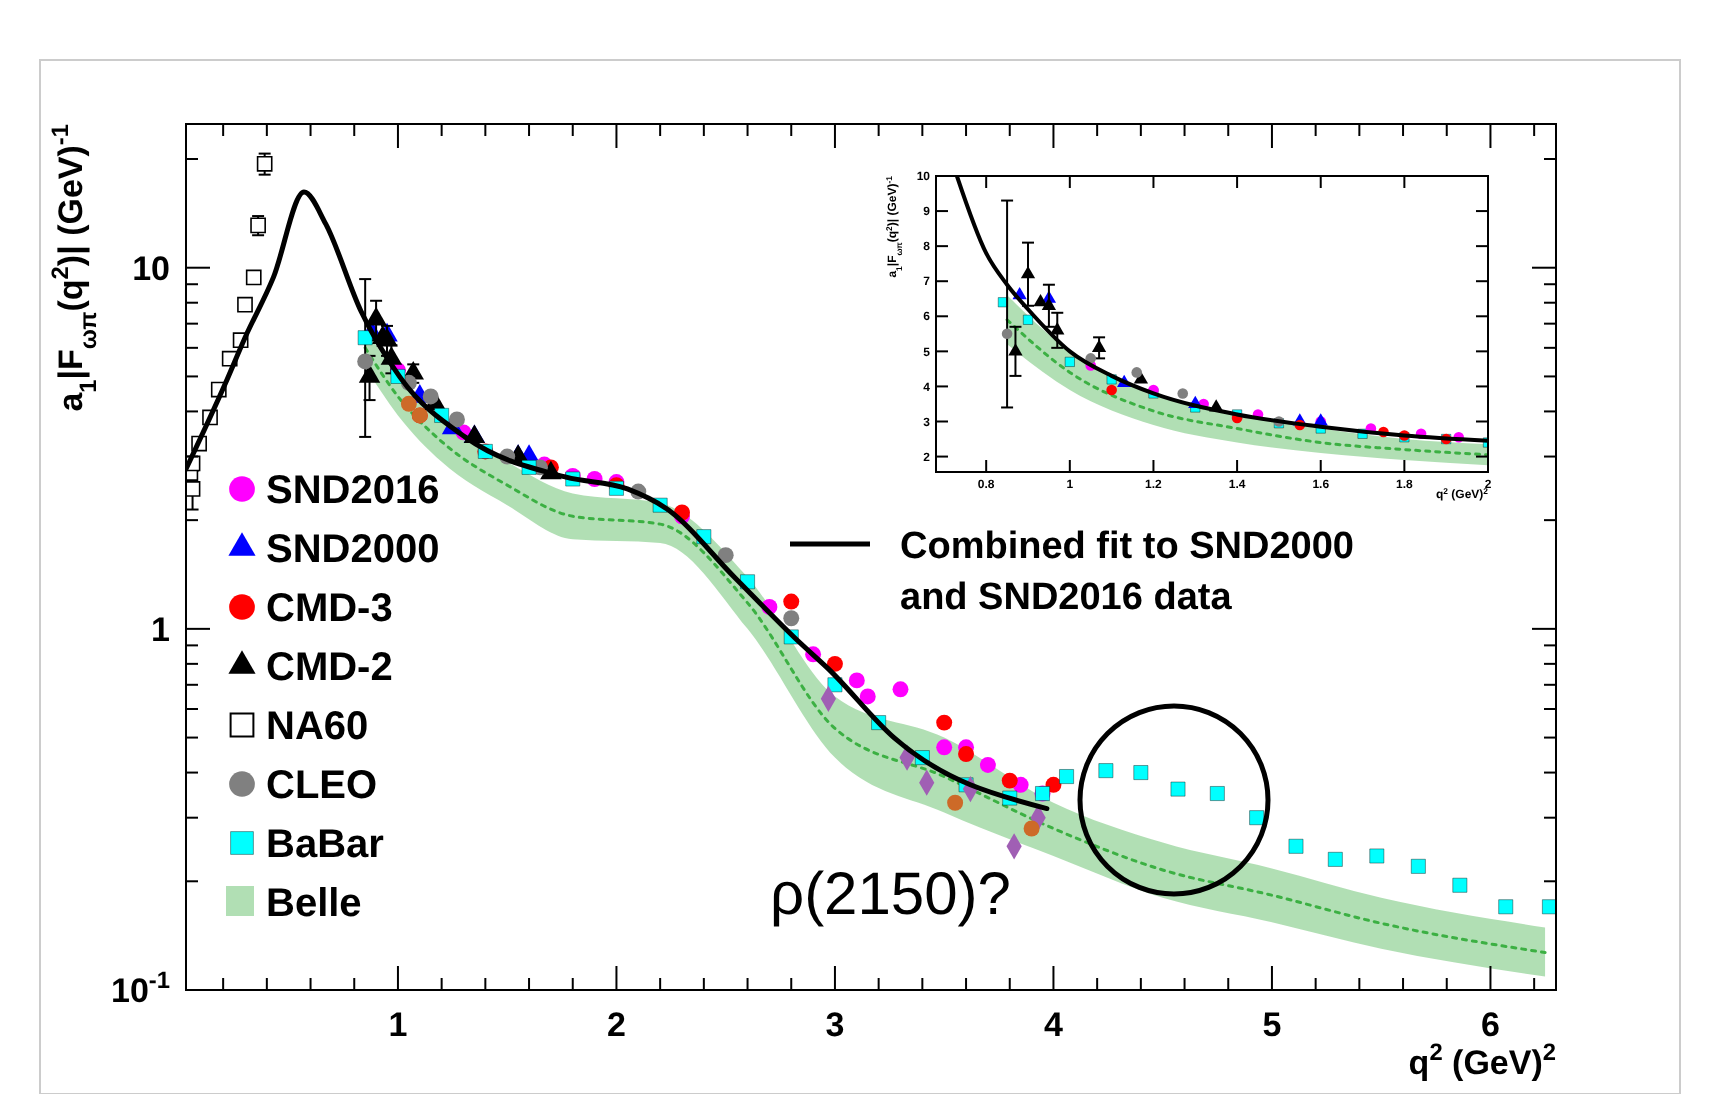  Describe the element at coordinates (1272, 1025) in the screenshot. I see `x-tick-label: 5` at that location.